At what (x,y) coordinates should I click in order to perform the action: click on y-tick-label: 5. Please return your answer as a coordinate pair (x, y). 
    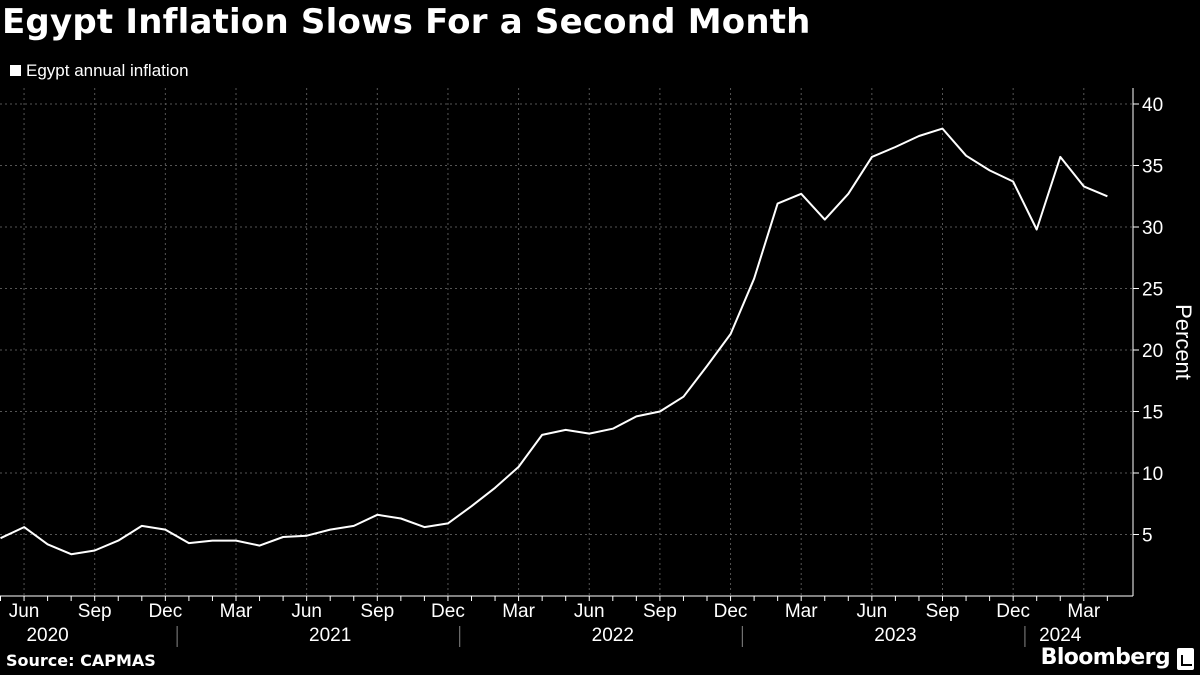
    Looking at the image, I should click on (1147, 536).